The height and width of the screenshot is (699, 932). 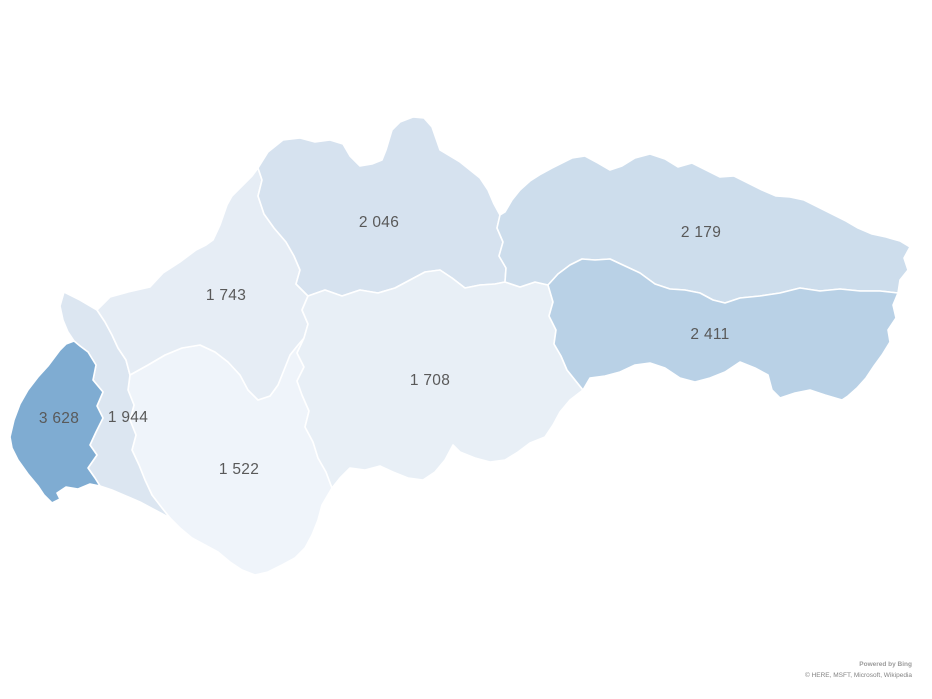 I want to click on region-value-label-banska-bystrica: 1 708, so click(x=430, y=380).